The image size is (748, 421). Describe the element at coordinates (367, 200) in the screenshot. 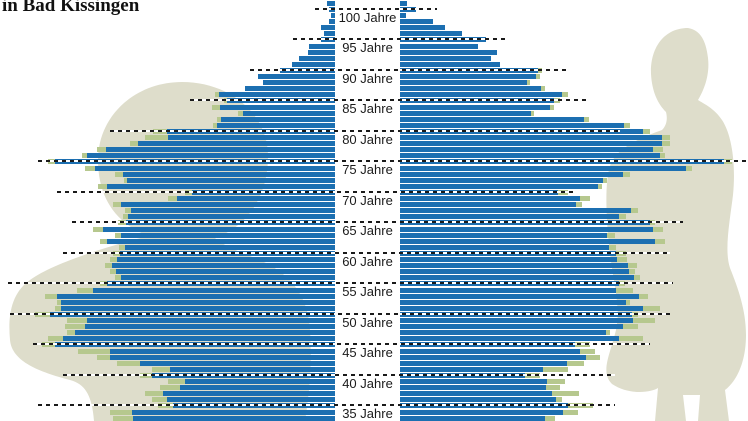

I see `age-label: 70 Jahre` at that location.